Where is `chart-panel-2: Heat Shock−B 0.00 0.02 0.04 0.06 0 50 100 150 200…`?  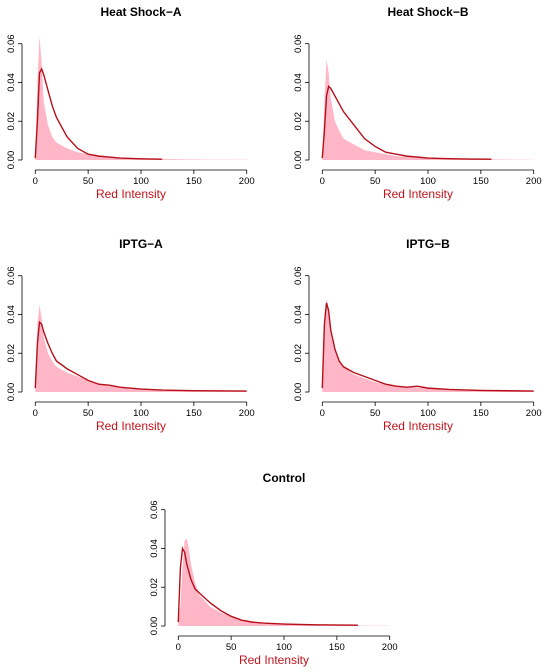
chart-panel-2: Heat Shock−B 0.00 0.02 0.04 0.06 0 50 100 150 200… is located at coordinates (417, 103).